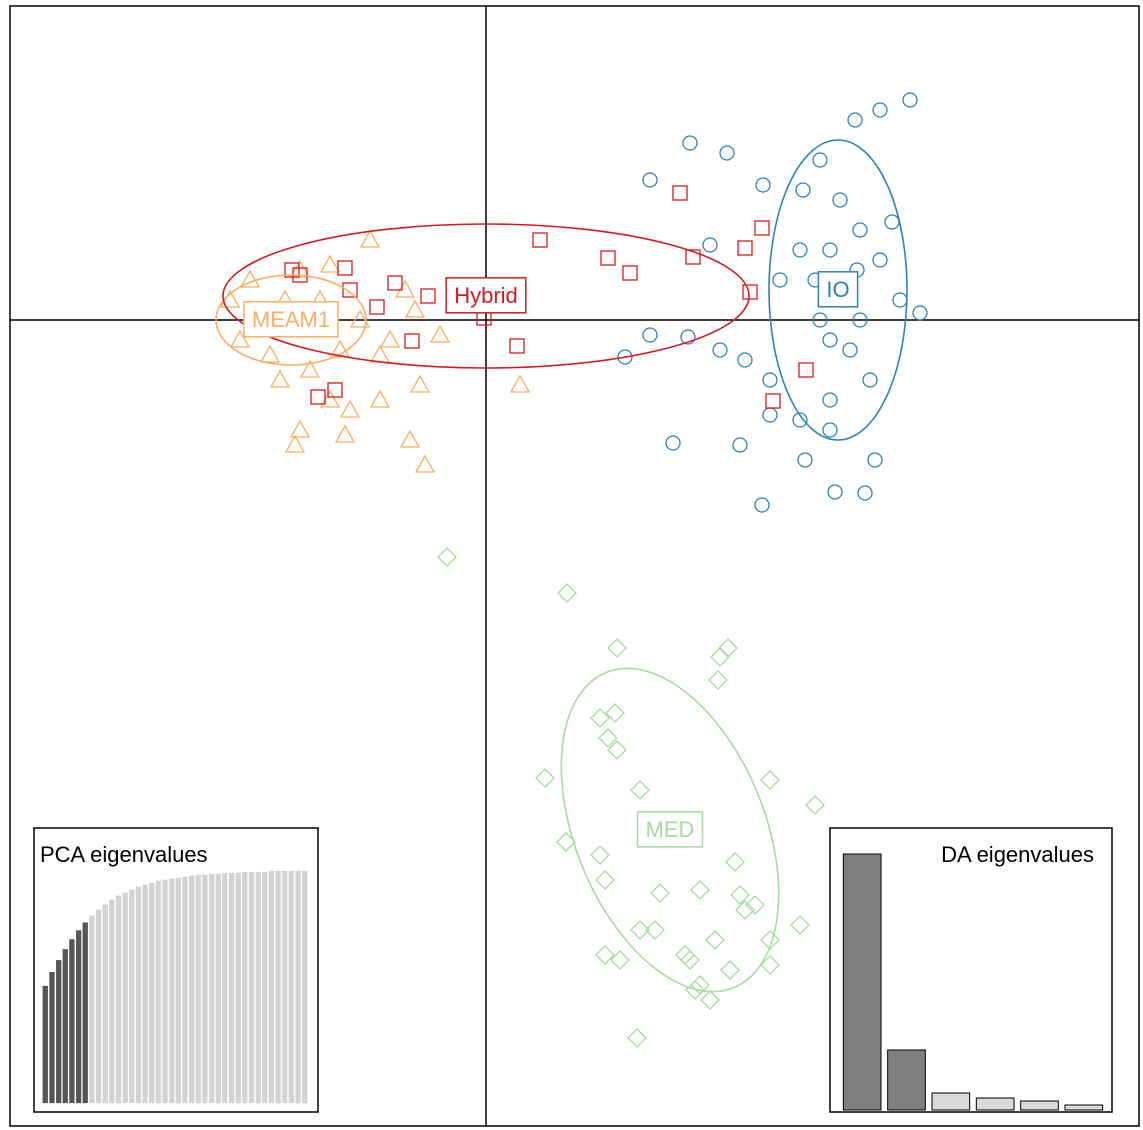 The height and width of the screenshot is (1130, 1143). I want to click on group-label: MED, so click(670, 829).